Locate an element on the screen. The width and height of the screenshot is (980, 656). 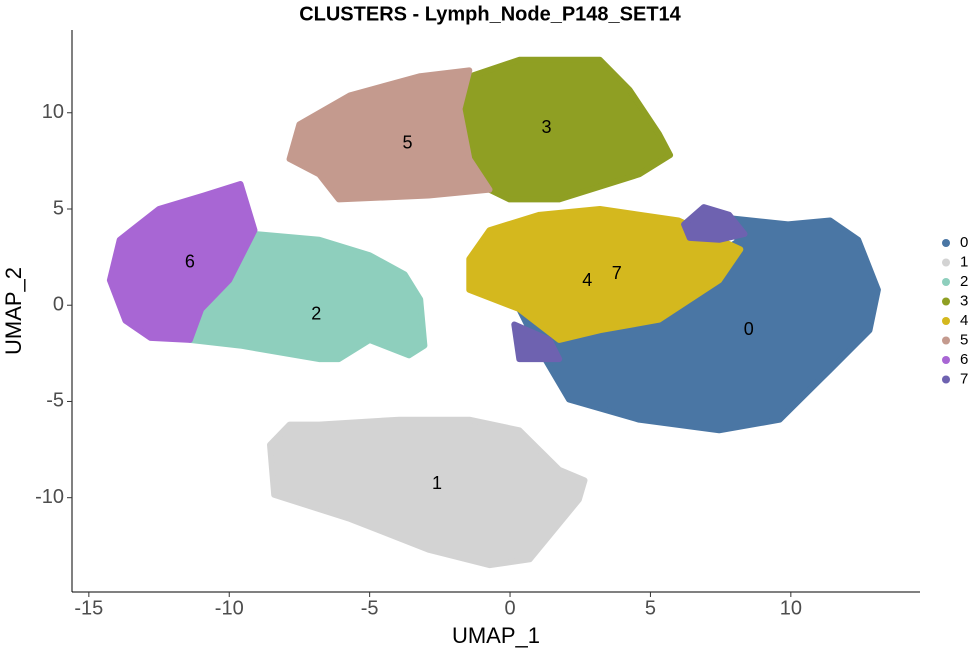
cluster-label: 4 is located at coordinates (587, 280).